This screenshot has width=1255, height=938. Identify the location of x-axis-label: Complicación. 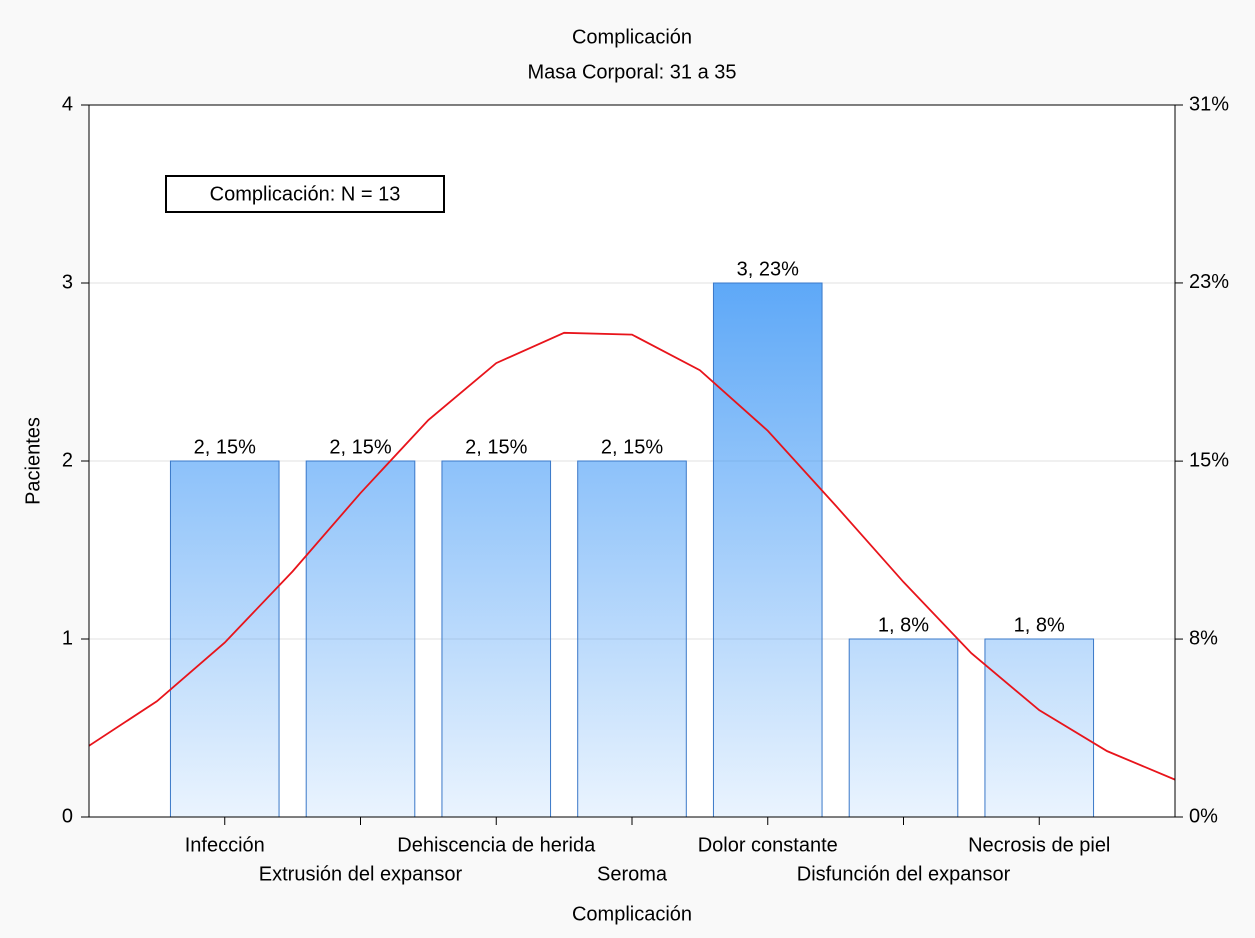
(632, 914).